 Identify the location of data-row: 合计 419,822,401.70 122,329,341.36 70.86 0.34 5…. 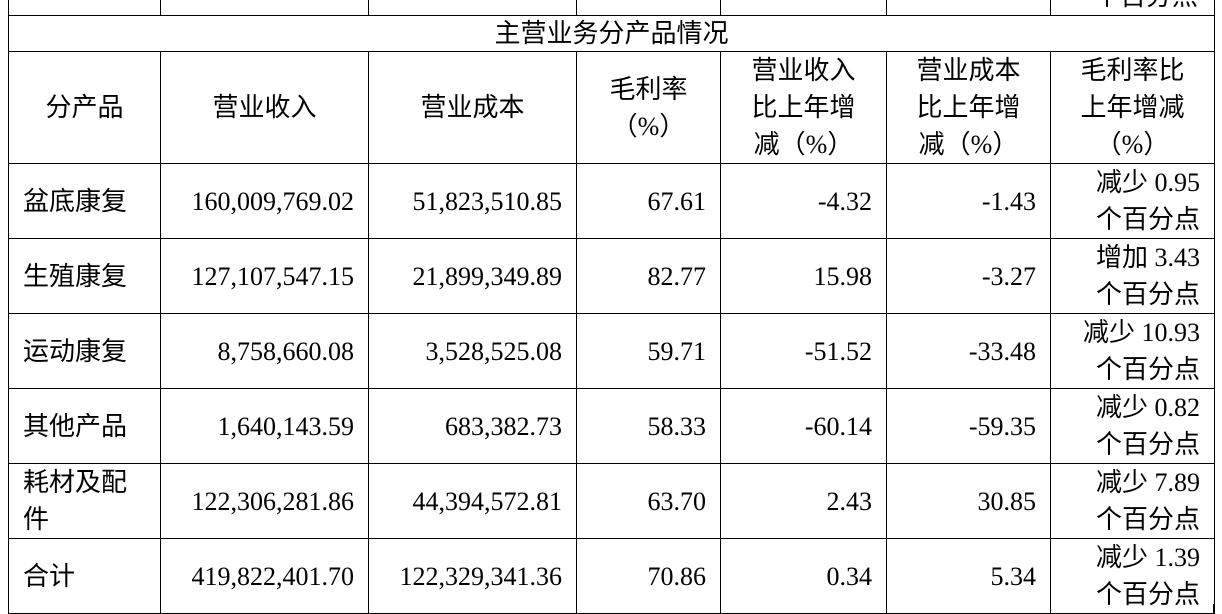
(611, 576).